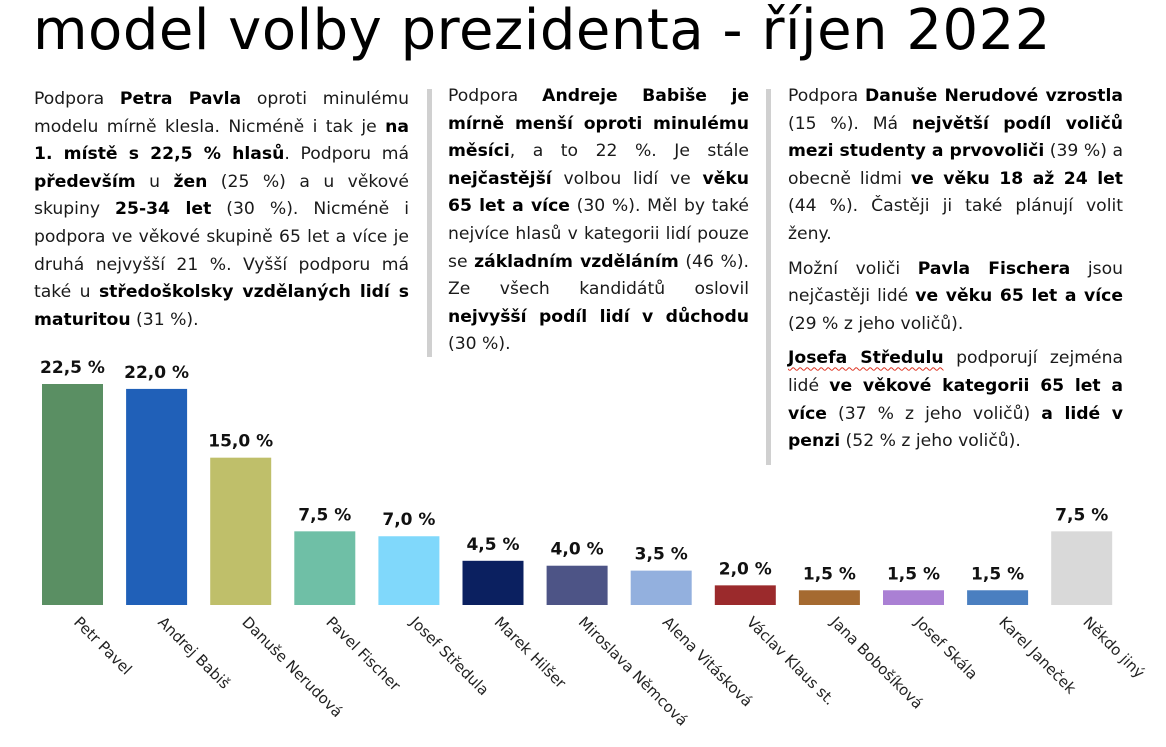  I want to click on bold-text: základním vzděláním, so click(576, 261).